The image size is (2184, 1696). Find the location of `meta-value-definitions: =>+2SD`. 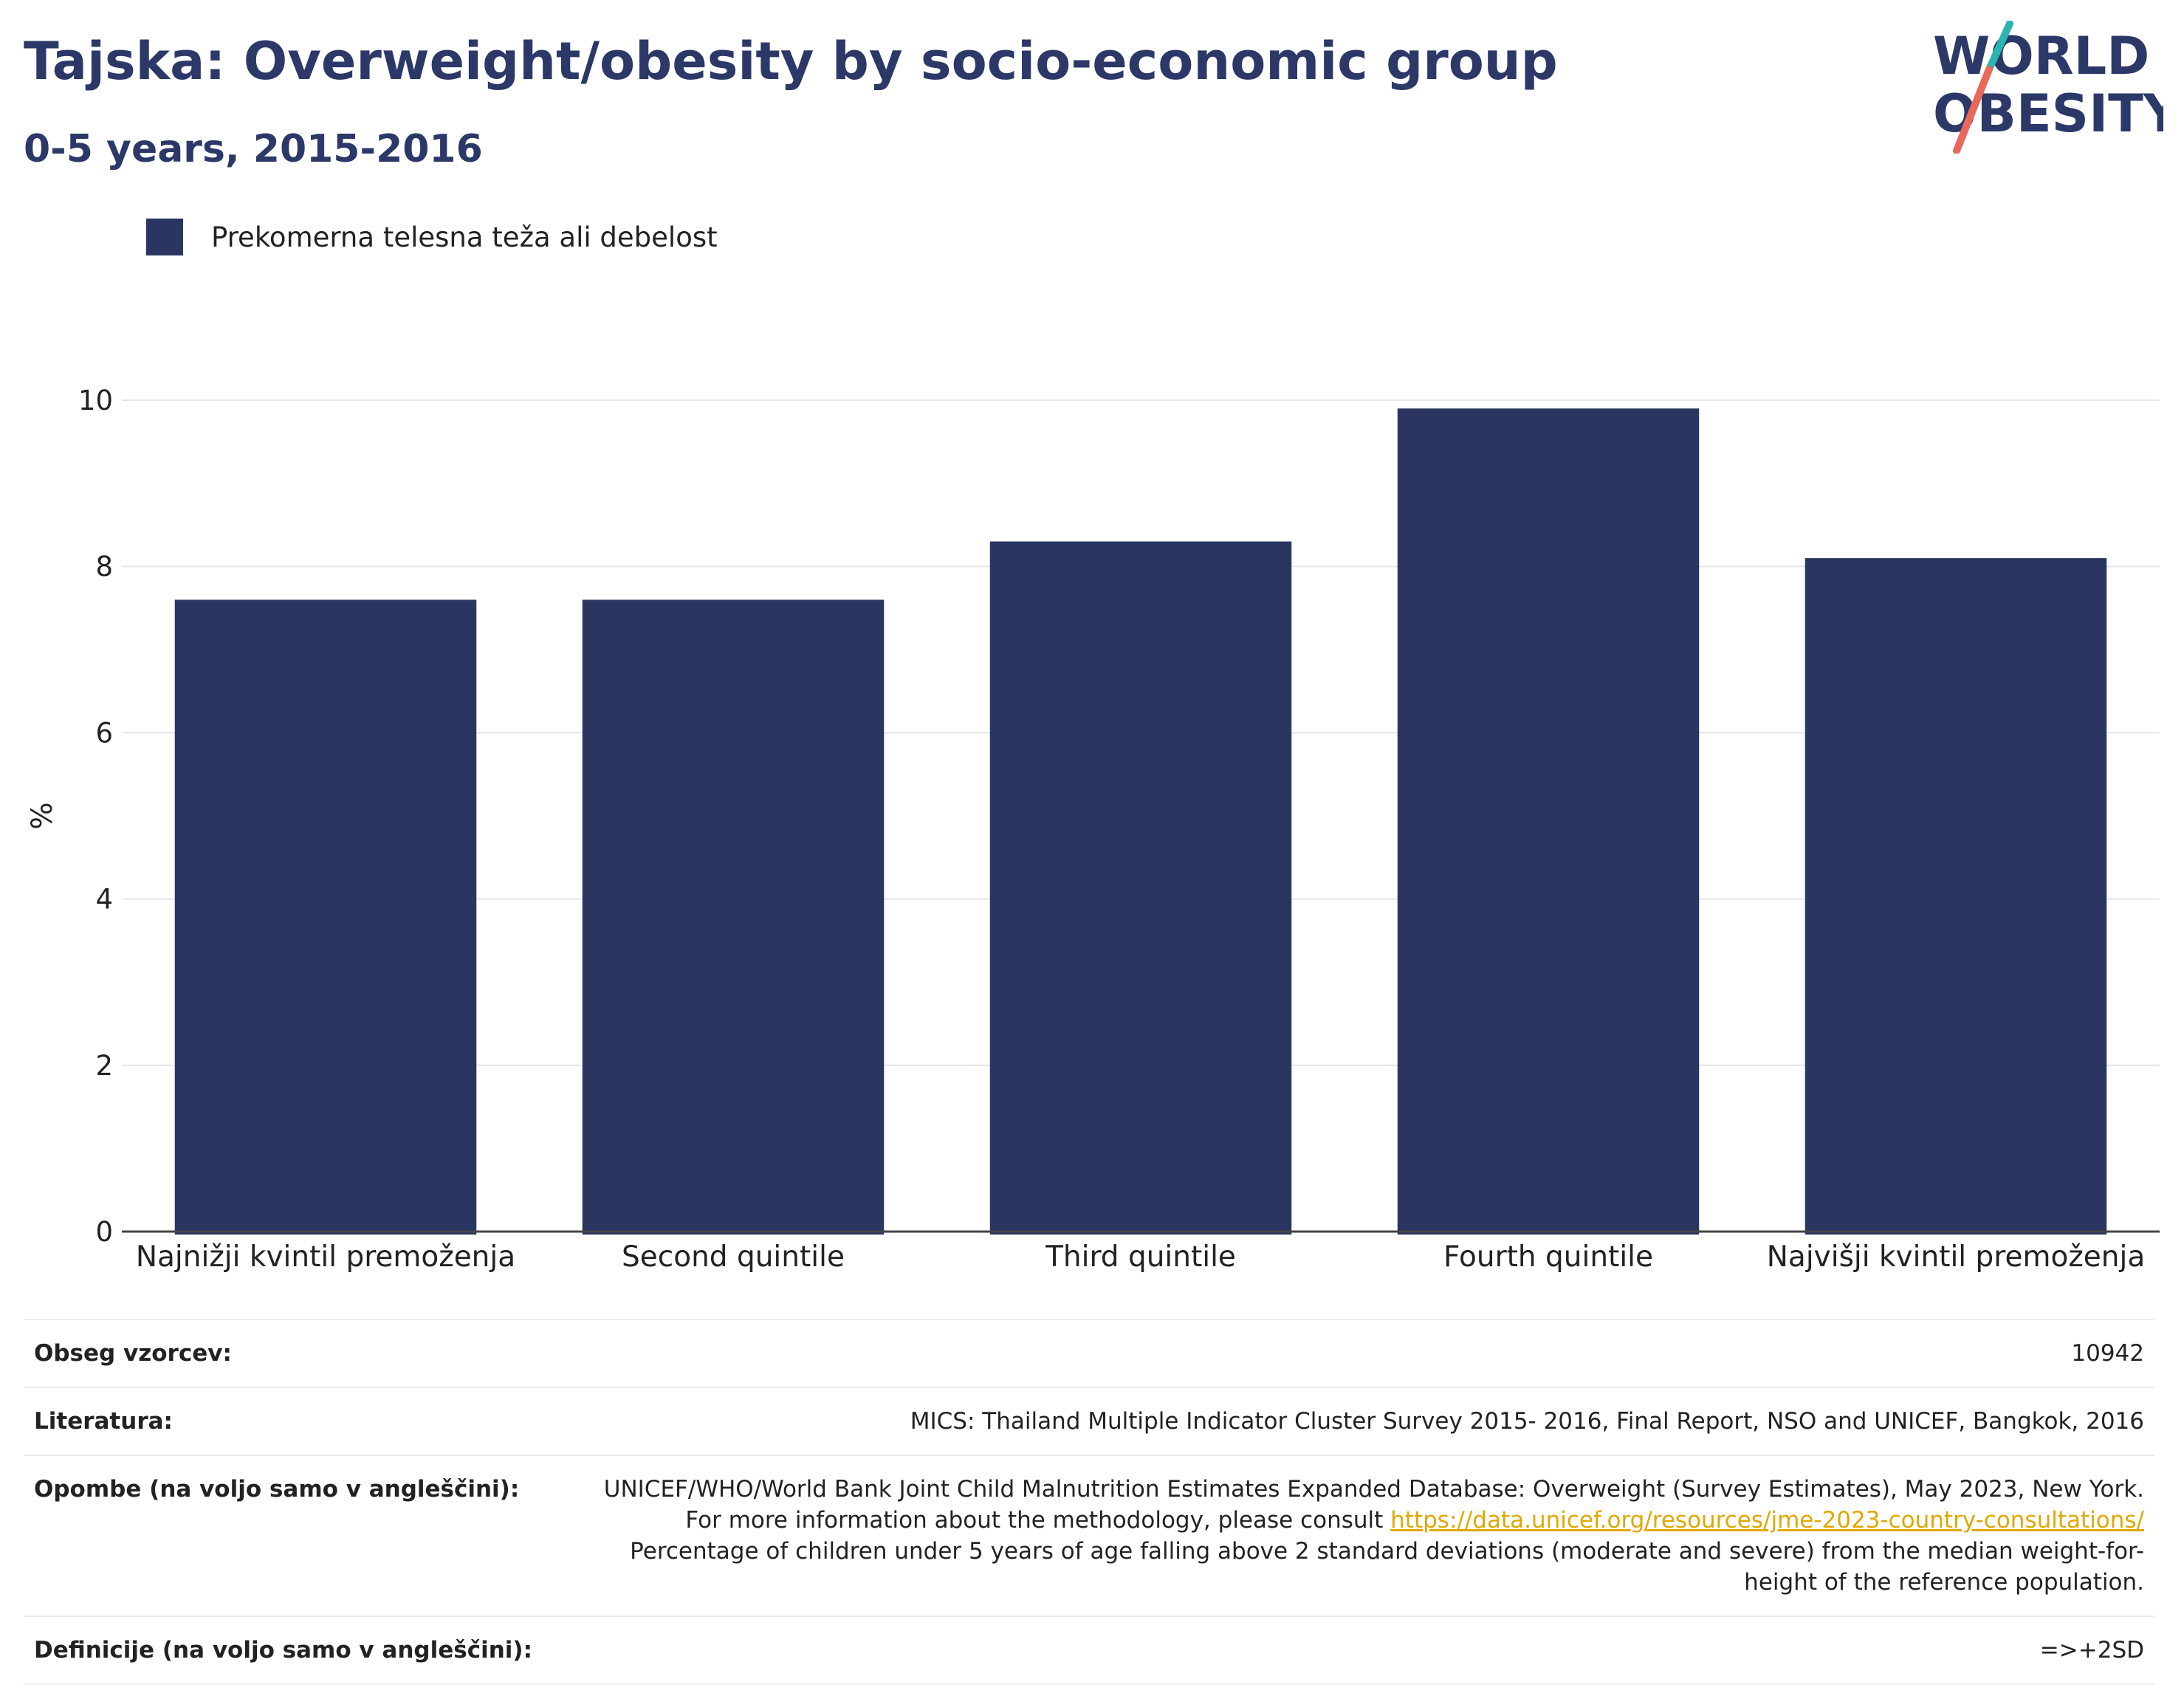

meta-value-definitions: =>+2SD is located at coordinates (2091, 1650).